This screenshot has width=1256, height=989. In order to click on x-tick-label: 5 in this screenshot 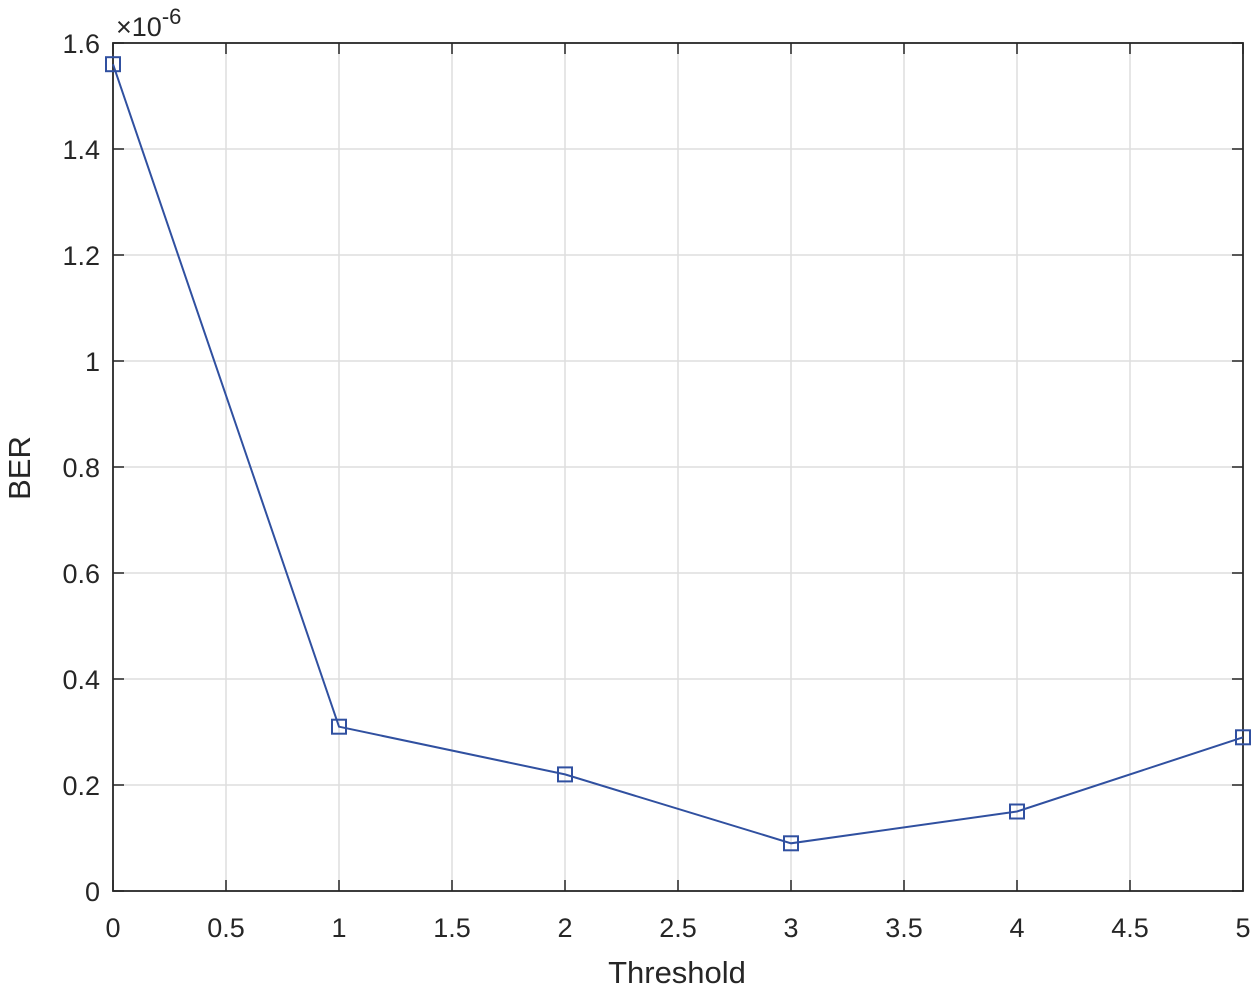, I will do `click(1242, 928)`.